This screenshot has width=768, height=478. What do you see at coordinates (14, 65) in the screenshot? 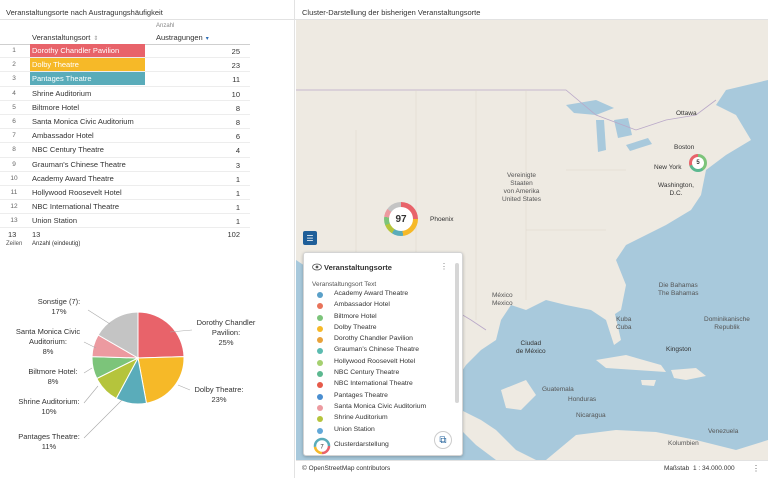
I see `row-index: 2` at bounding box center [14, 65].